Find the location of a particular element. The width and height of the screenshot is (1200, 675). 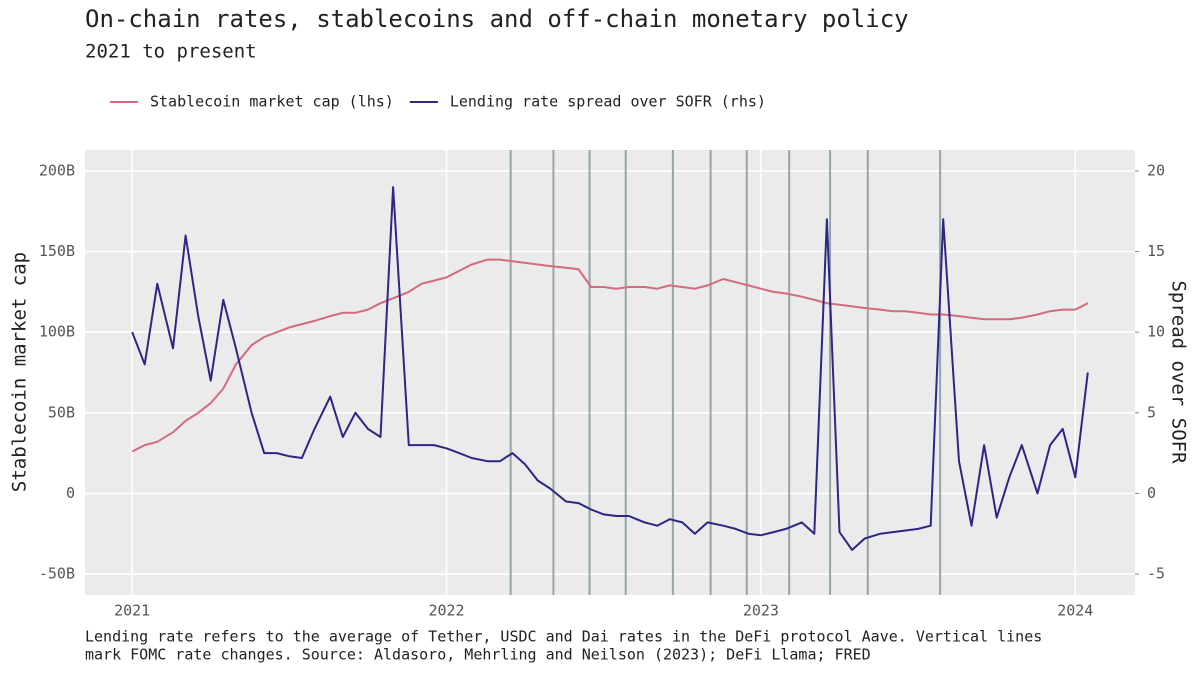

y-axis-label: Stablecoin market cap is located at coordinates (20, 372).